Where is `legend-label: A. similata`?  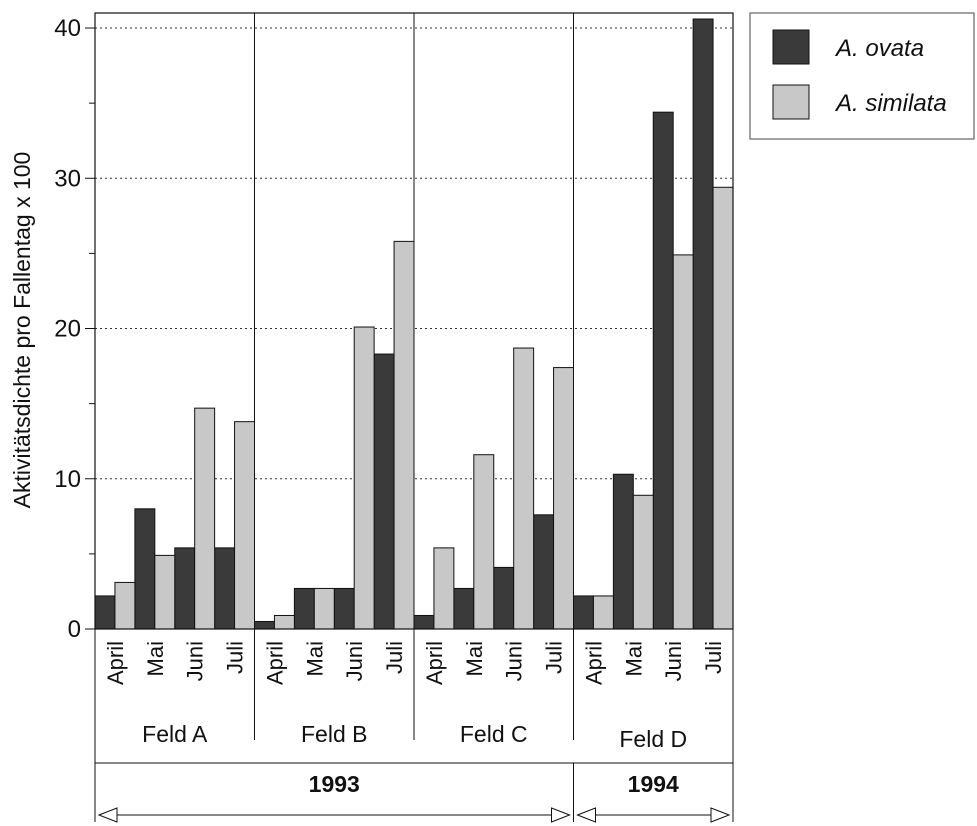 legend-label: A. similata is located at coordinates (890, 103).